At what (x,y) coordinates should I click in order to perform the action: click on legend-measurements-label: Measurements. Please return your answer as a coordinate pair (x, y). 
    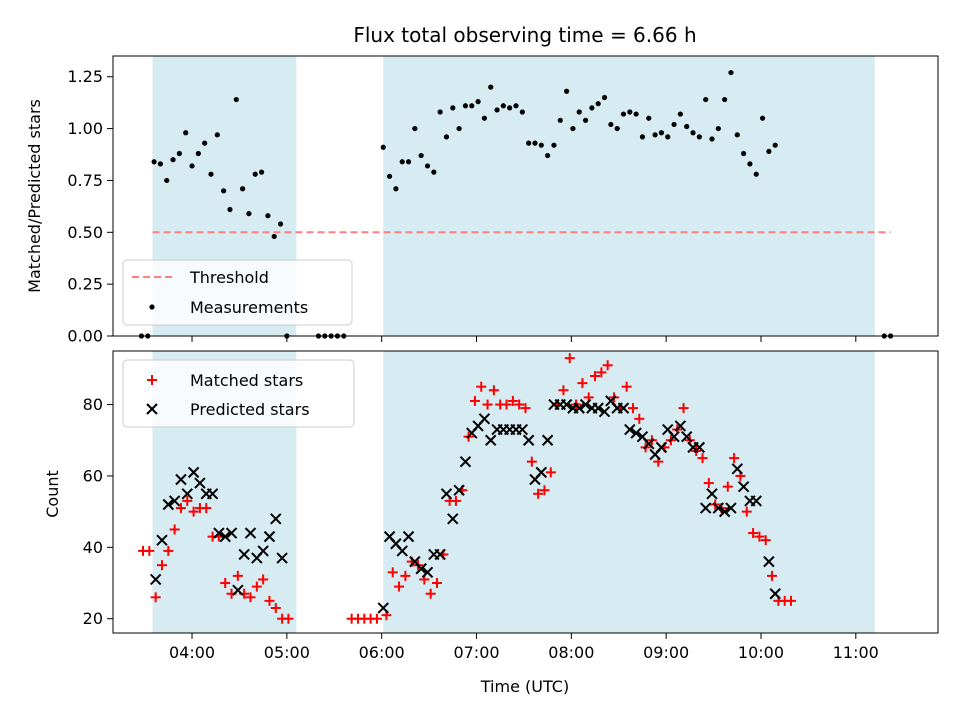
    Looking at the image, I should click on (249, 307).